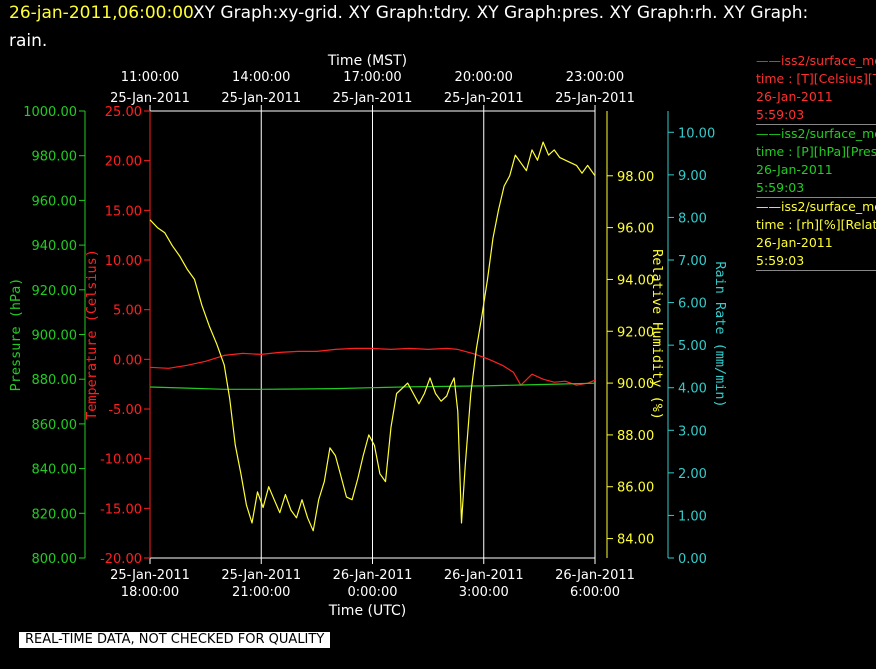  What do you see at coordinates (484, 592) in the screenshot?
I see `x-tick-label-bottom-time: 3:00:00` at bounding box center [484, 592].